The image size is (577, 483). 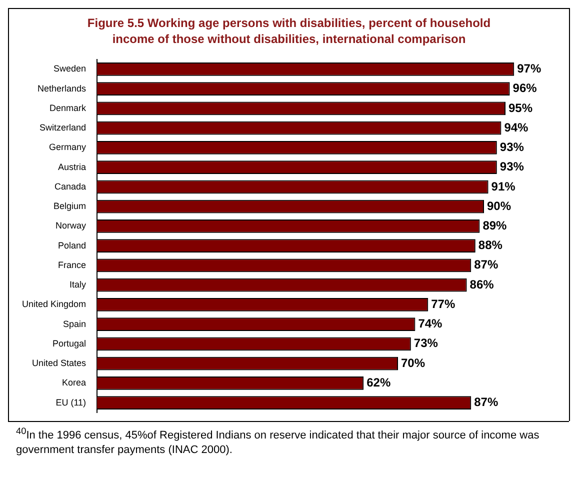 What do you see at coordinates (482, 285) in the screenshot?
I see `data-label: 86%` at bounding box center [482, 285].